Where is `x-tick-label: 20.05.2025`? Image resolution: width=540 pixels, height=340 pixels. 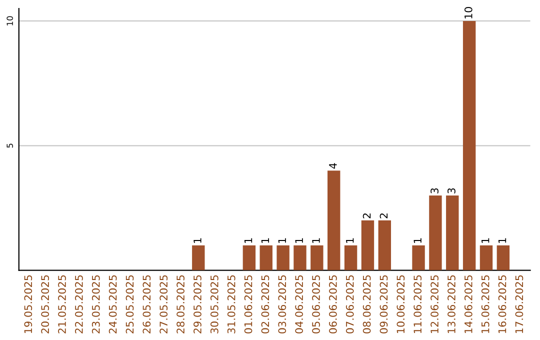 x-tick-label: 20.05.2025 is located at coordinates (45, 304).